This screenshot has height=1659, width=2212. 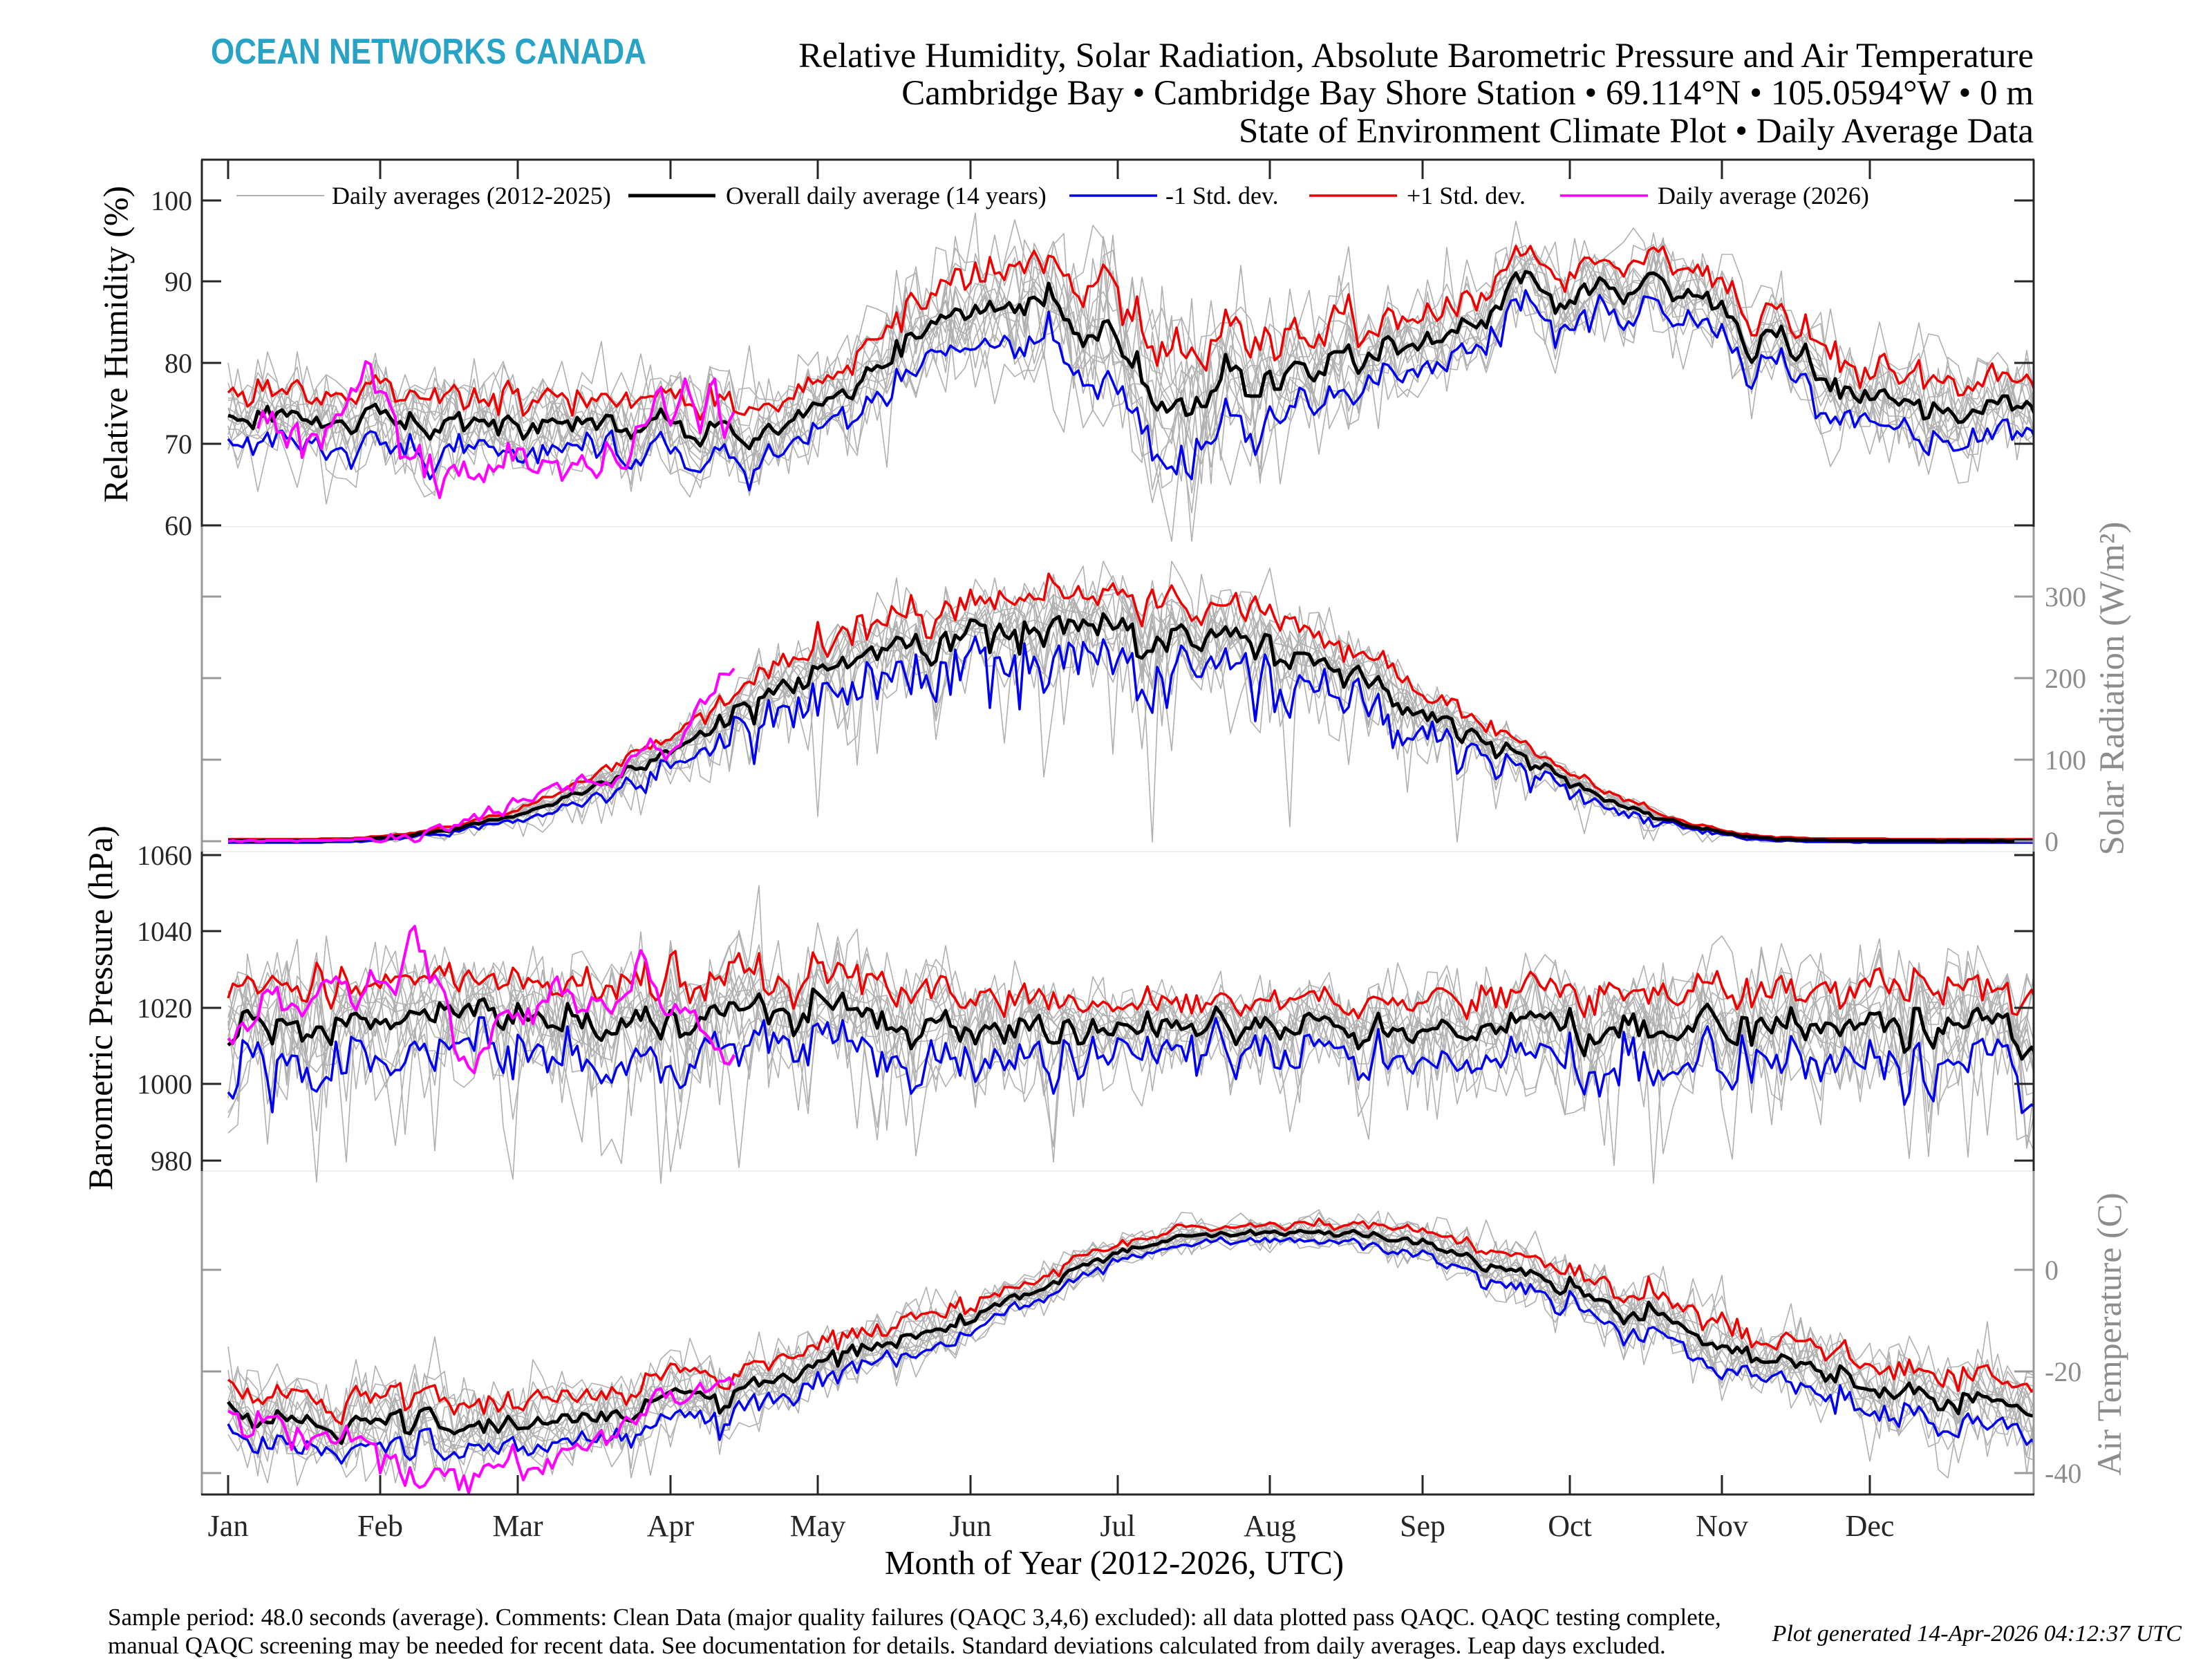 What do you see at coordinates (164, 855) in the screenshot?
I see `svg-text: 1060` at bounding box center [164, 855].